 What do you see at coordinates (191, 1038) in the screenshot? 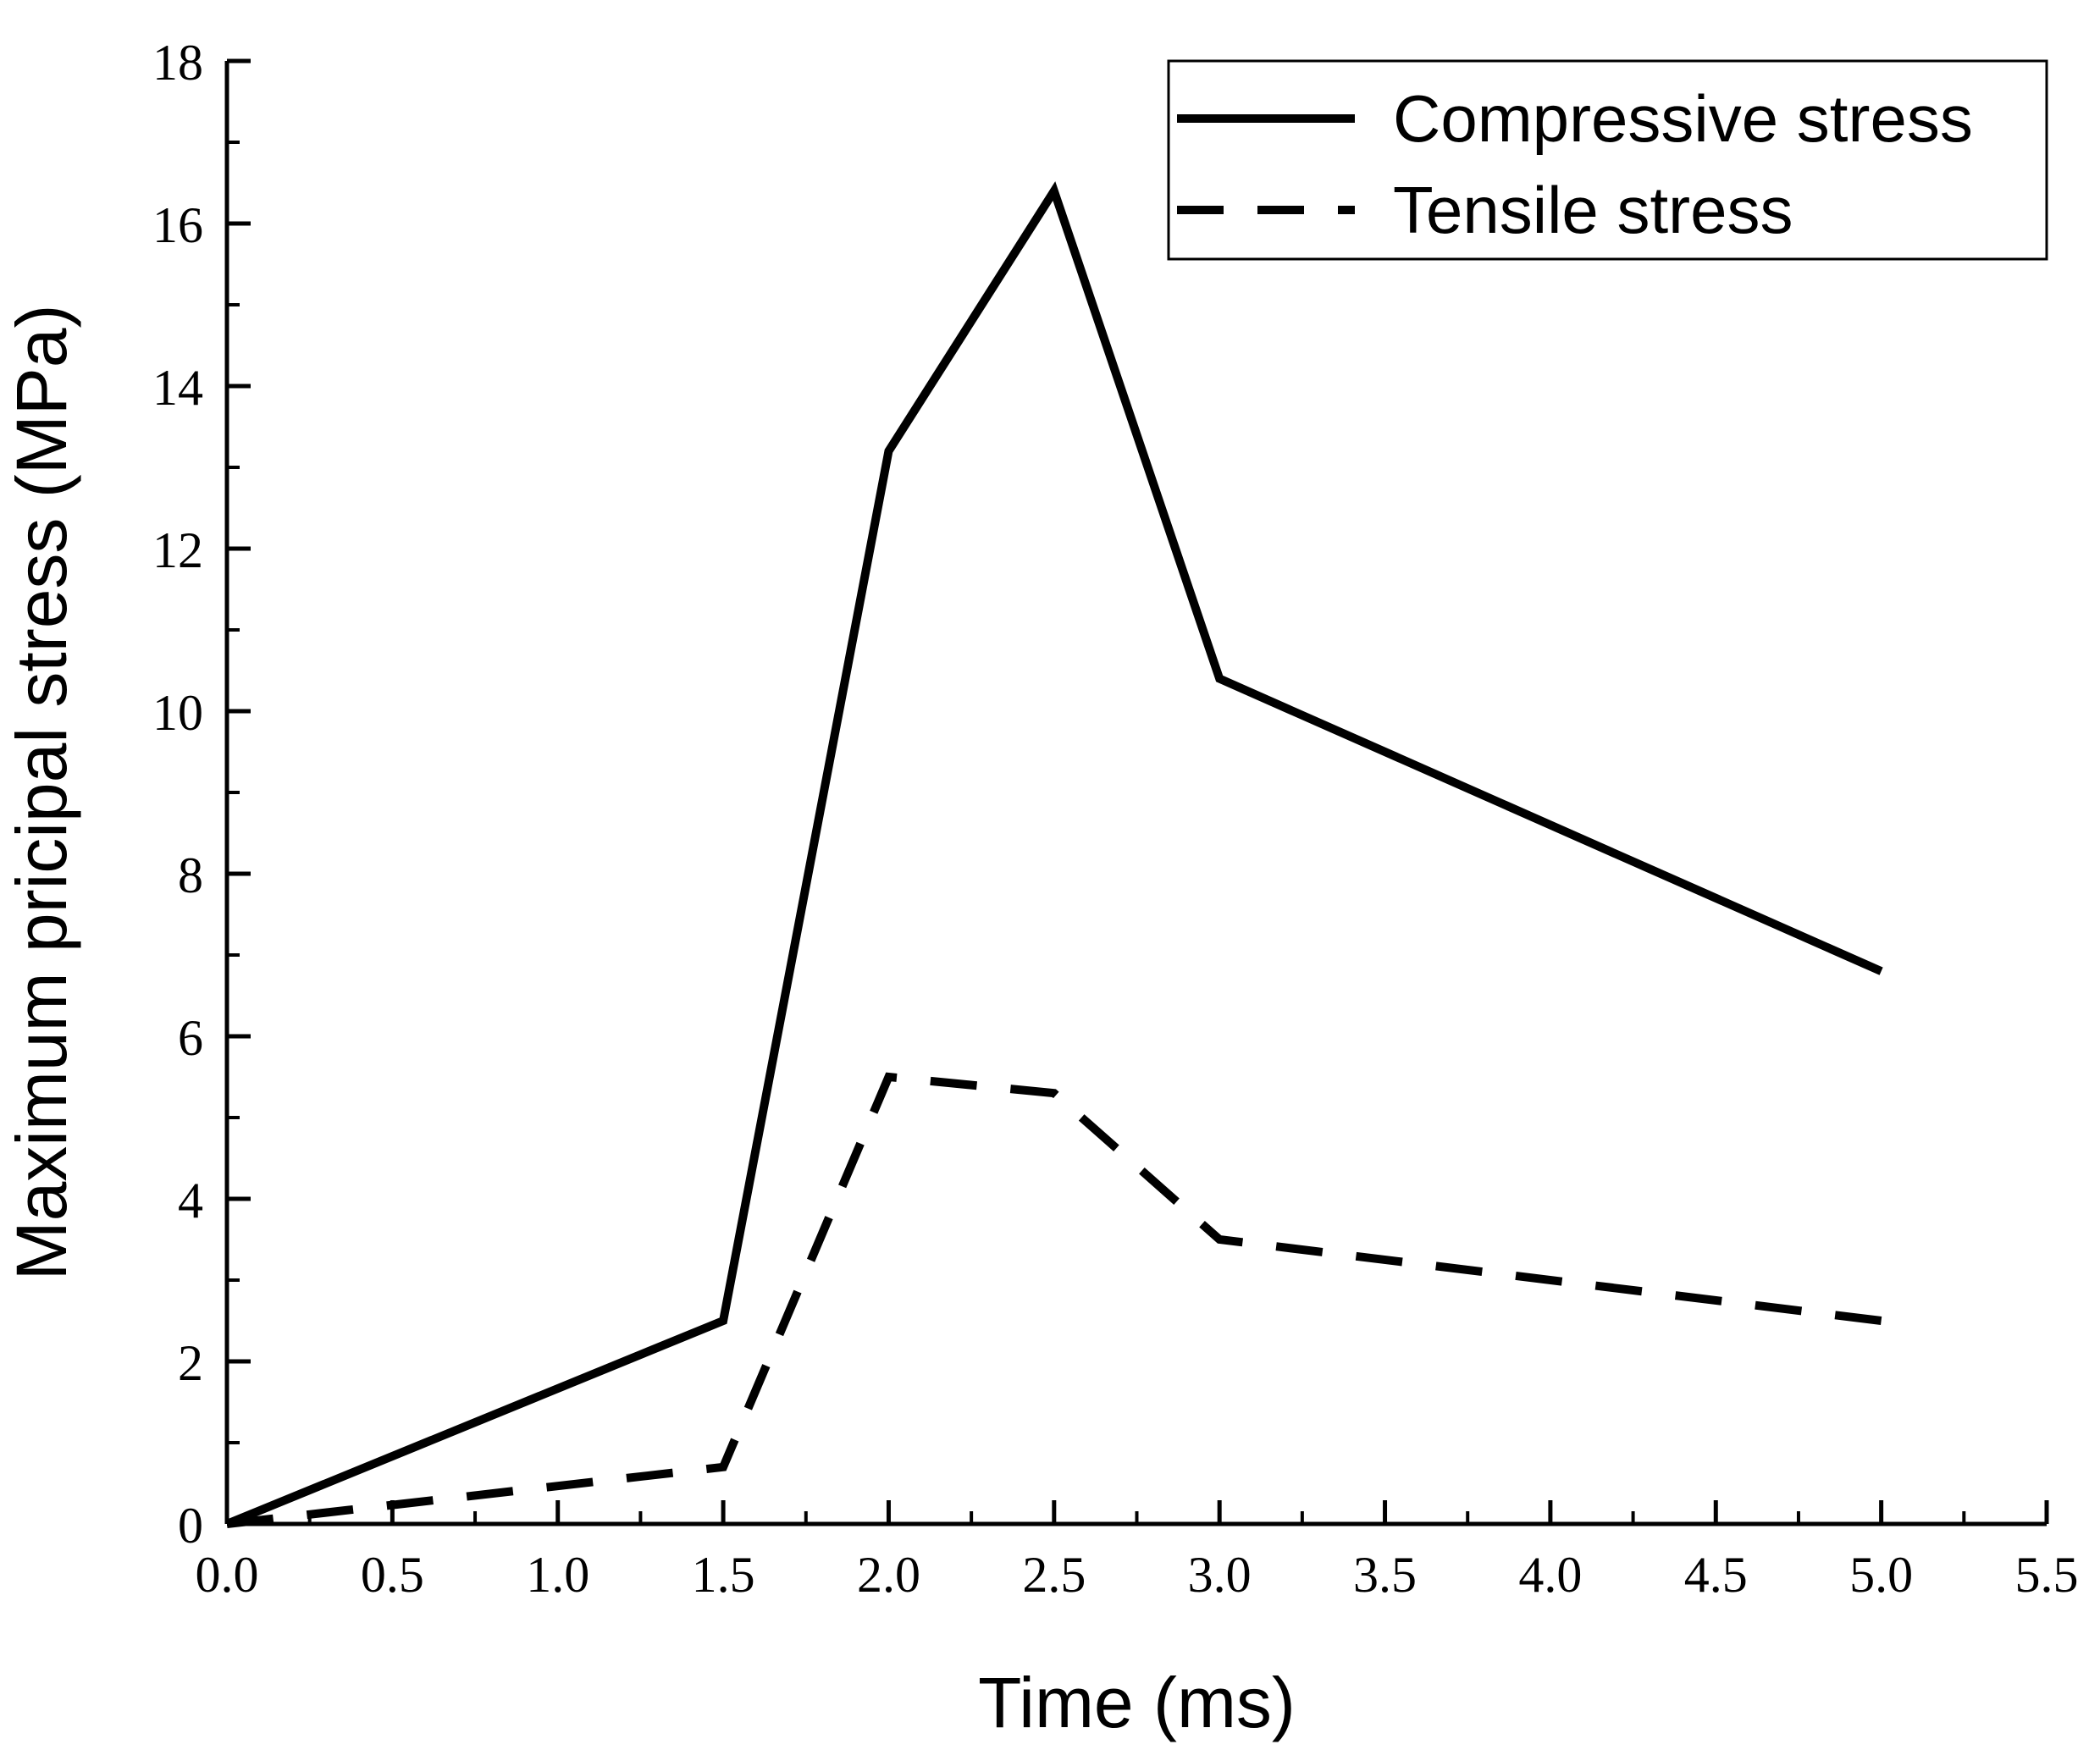
I see `y-tick-label: 6` at bounding box center [191, 1038].